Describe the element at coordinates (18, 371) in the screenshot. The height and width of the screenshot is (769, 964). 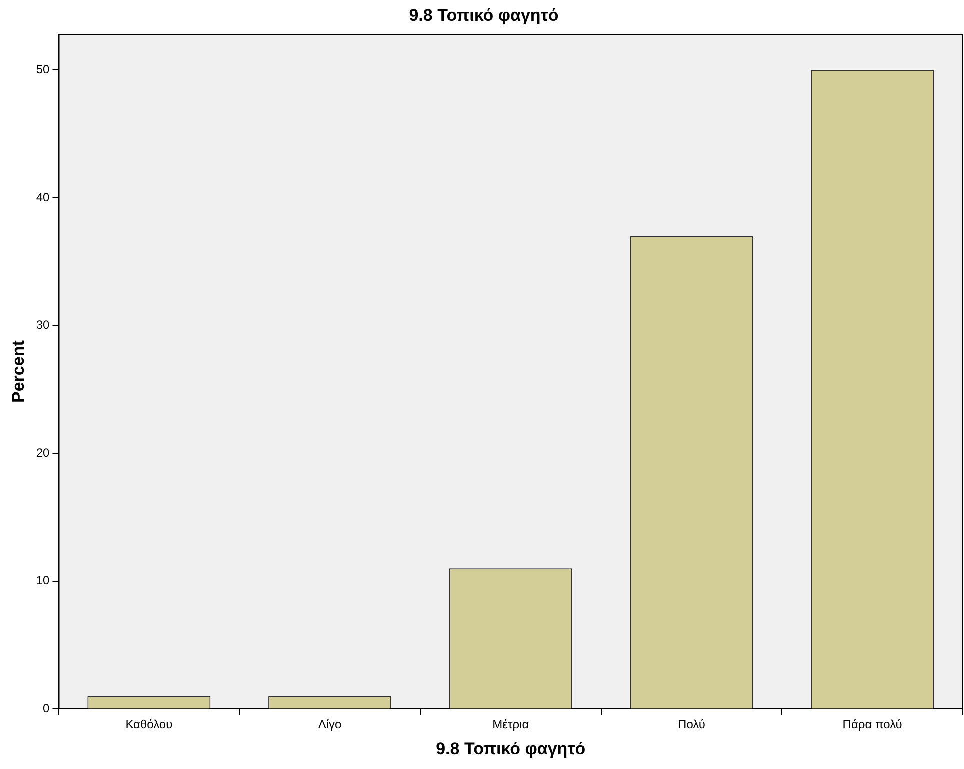
I see `y-axis-title: Percent` at that location.